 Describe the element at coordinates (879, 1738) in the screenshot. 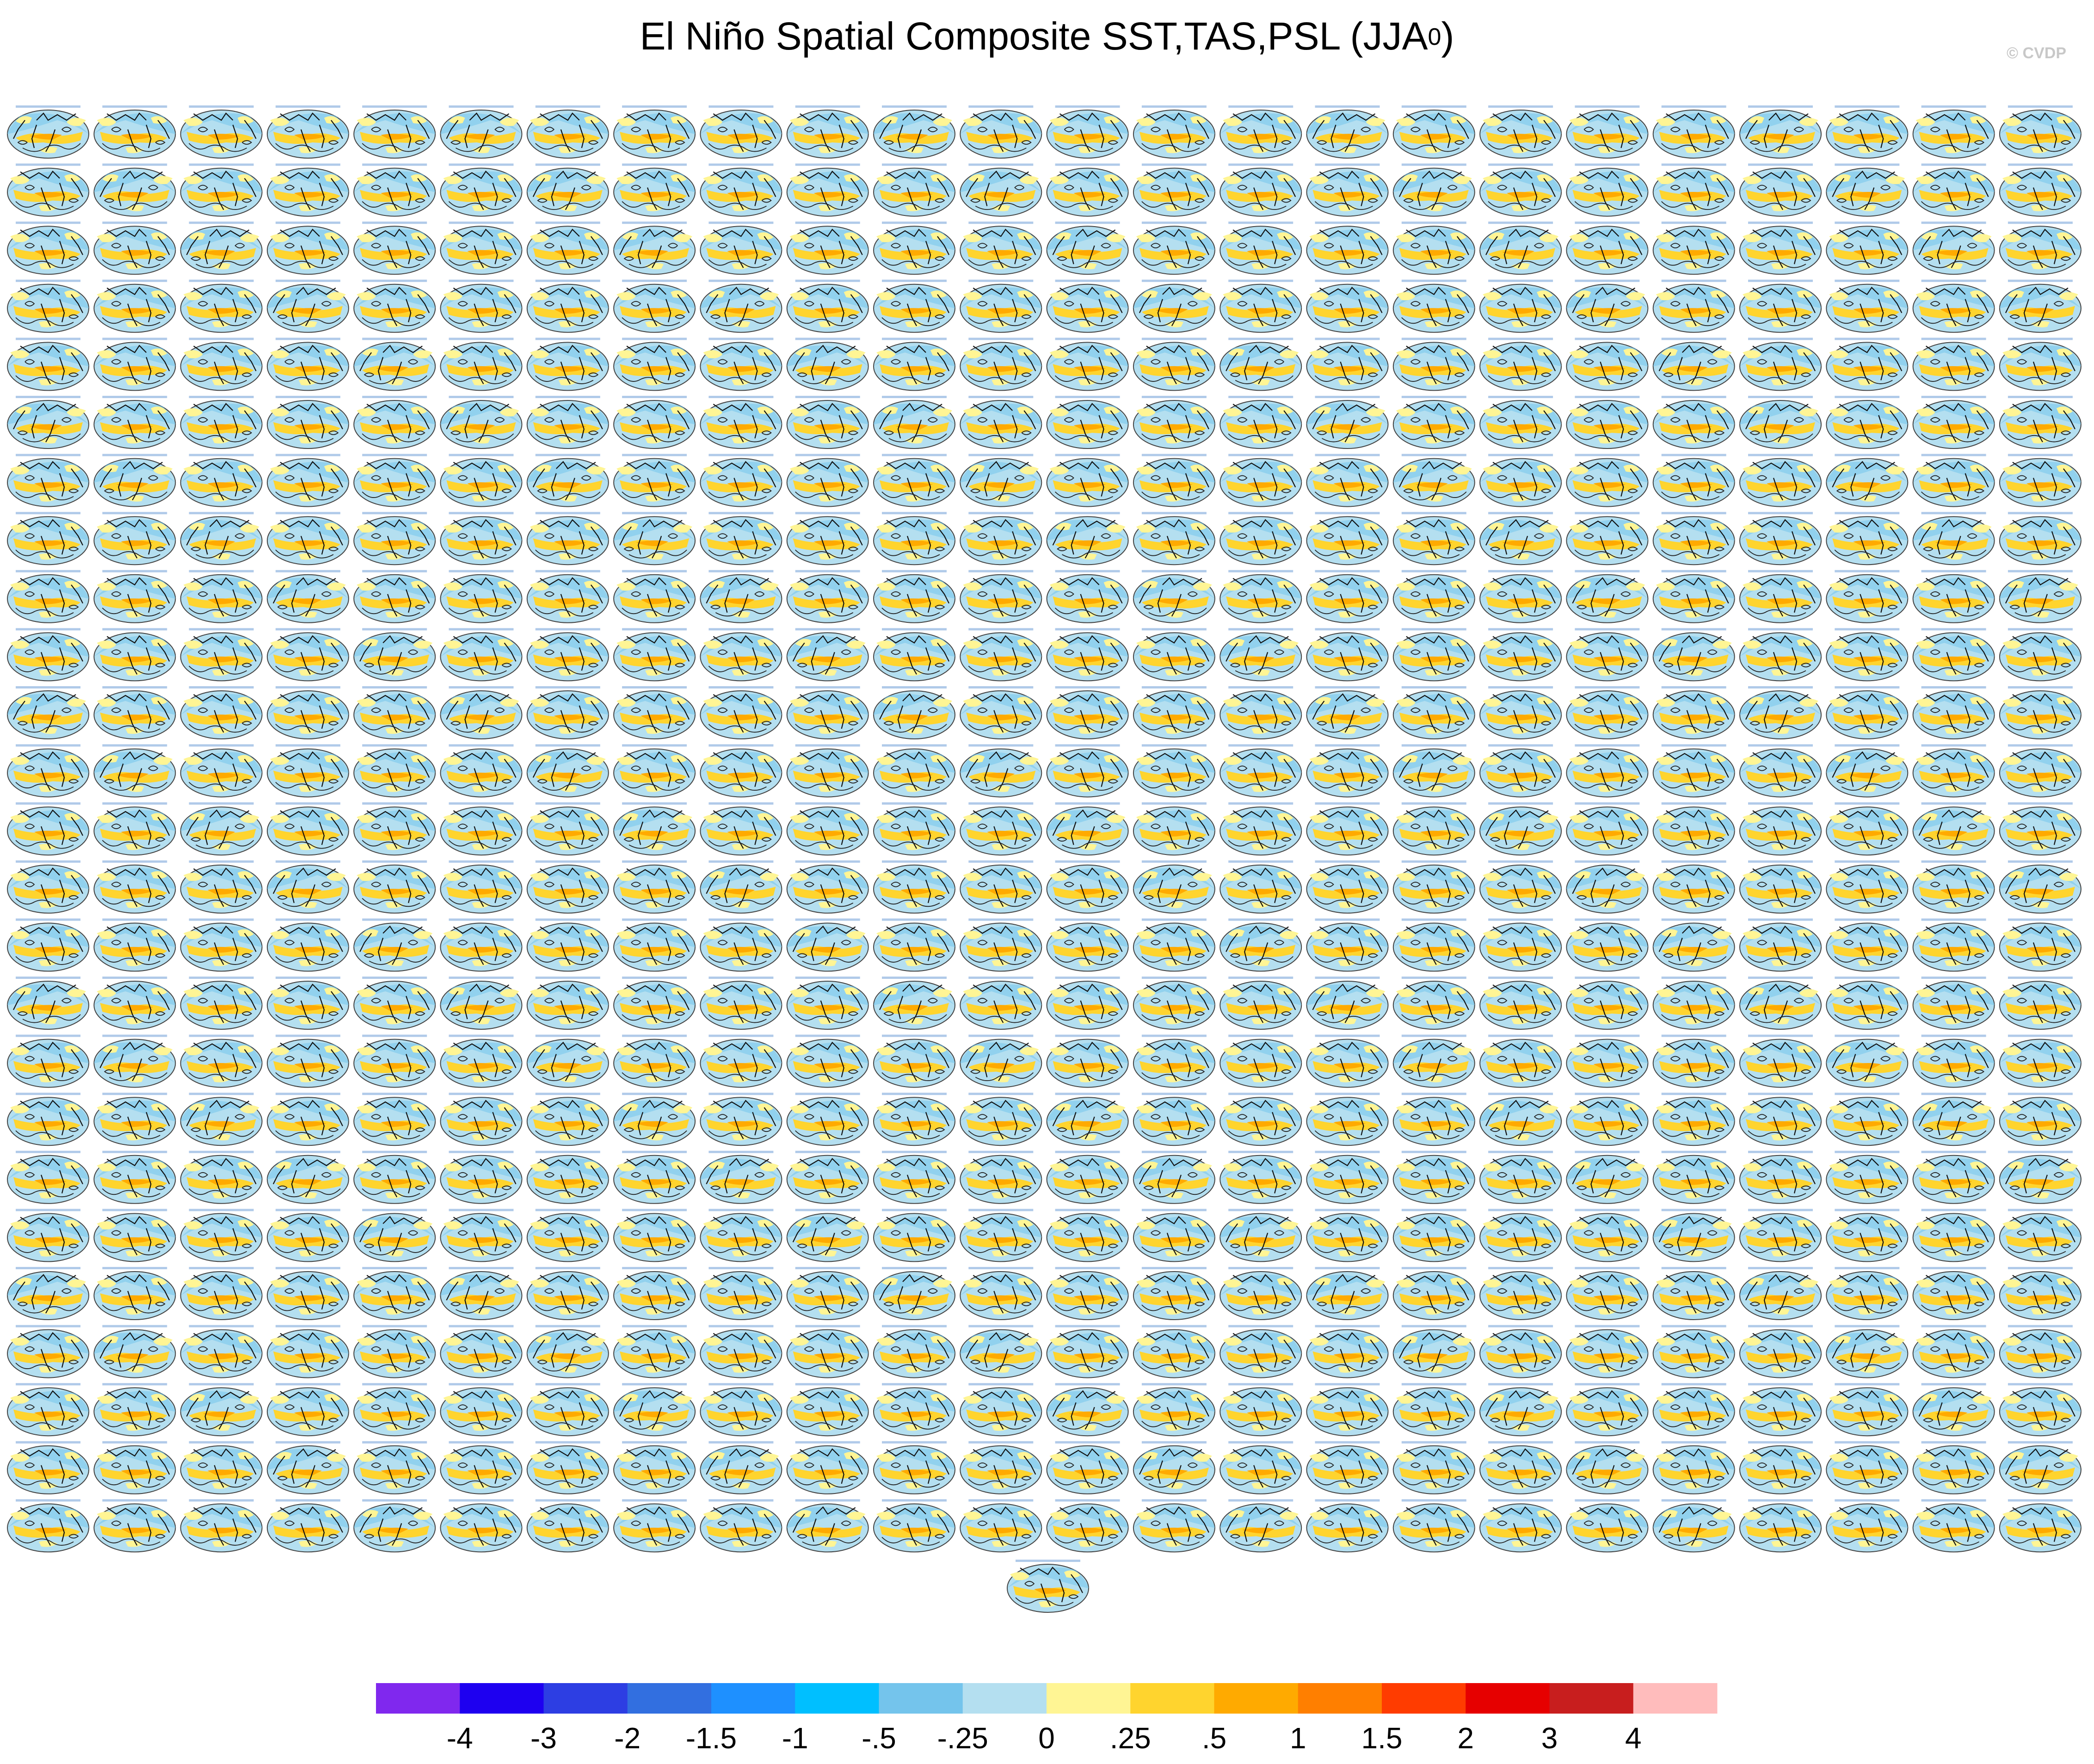

I see `colorbar-tick-label: -.5` at that location.